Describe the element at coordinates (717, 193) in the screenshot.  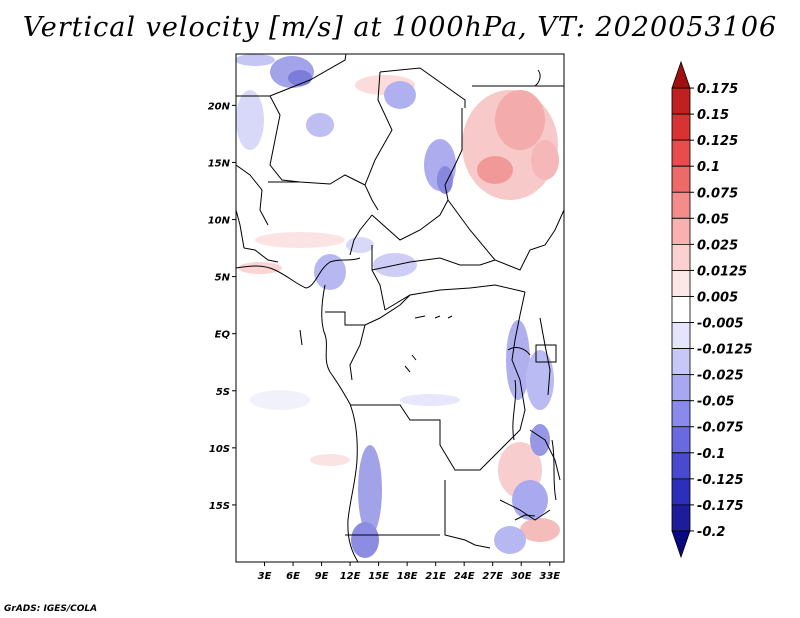
I see `colorbar-label: 0.075` at that location.